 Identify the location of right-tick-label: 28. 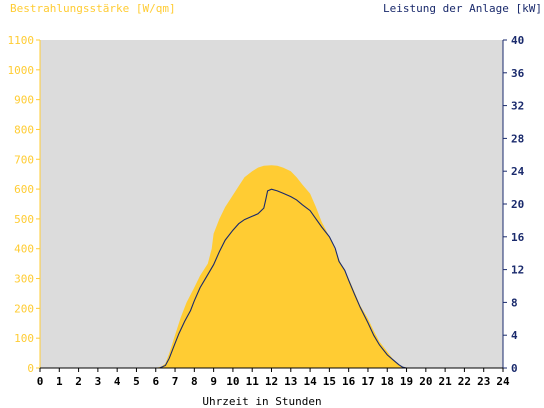
(517, 138).